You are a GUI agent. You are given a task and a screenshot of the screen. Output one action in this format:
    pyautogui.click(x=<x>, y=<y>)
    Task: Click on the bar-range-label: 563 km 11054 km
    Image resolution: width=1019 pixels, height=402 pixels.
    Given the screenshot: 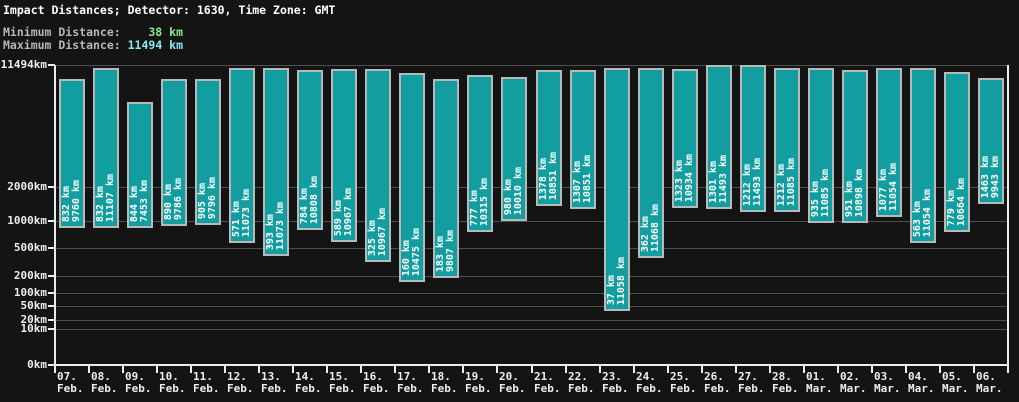 What is the action you would take?
    pyautogui.click(x=922, y=213)
    